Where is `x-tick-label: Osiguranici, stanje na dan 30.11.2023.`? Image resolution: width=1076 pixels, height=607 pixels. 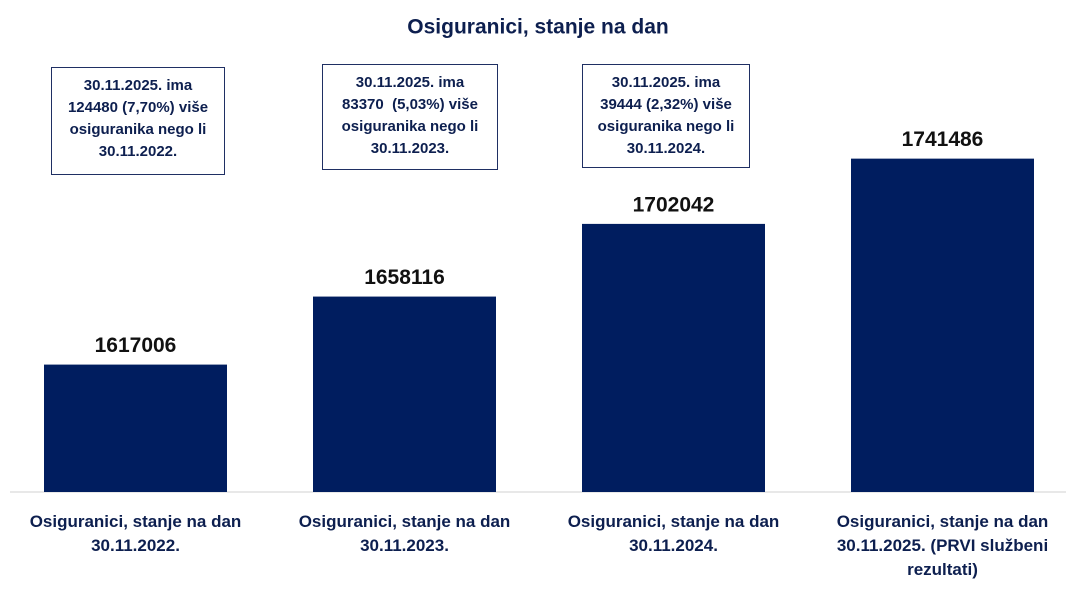
x-tick-label: Osiguranici, stanje na dan 30.11.2023. is located at coordinates (404, 533).